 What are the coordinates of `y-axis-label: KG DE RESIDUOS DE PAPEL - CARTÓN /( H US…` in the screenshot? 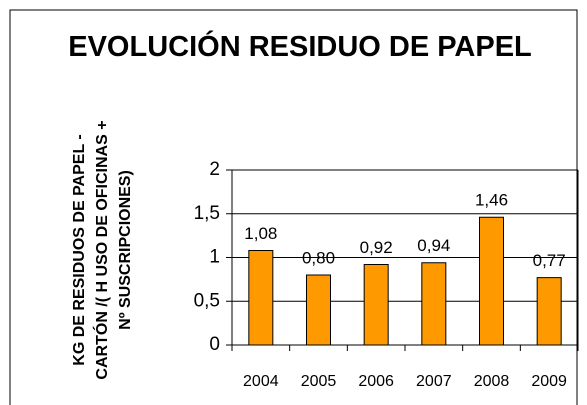 It's located at (102, 250).